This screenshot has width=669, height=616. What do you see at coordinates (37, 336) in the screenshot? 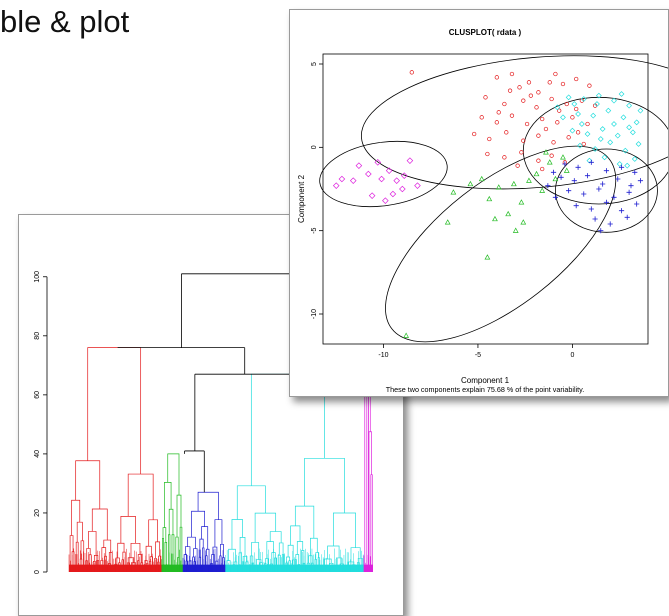
I see `y-tick-label: 80` at bounding box center [37, 336].